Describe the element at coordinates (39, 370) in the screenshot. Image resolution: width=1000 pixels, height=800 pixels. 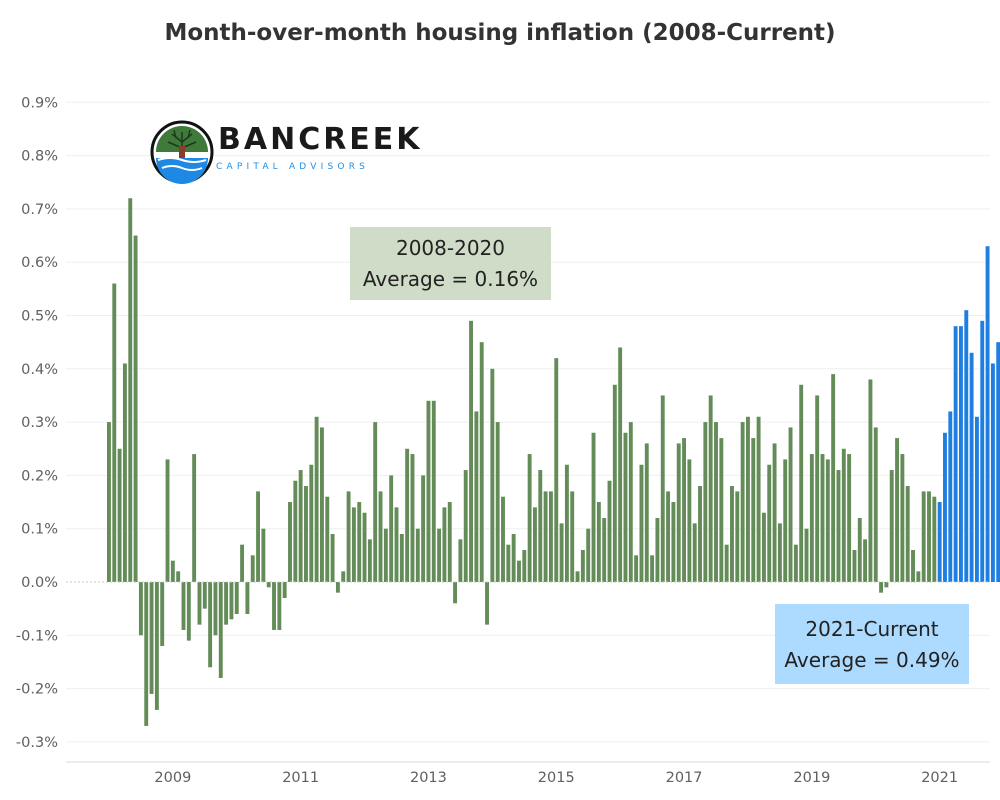
I see `y-tick-label: 0.4%` at that location.